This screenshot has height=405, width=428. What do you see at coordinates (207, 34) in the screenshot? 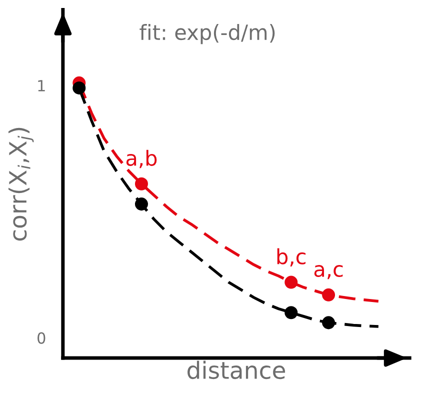
I see `text: fit: exp(-d/m)` at bounding box center [207, 34].